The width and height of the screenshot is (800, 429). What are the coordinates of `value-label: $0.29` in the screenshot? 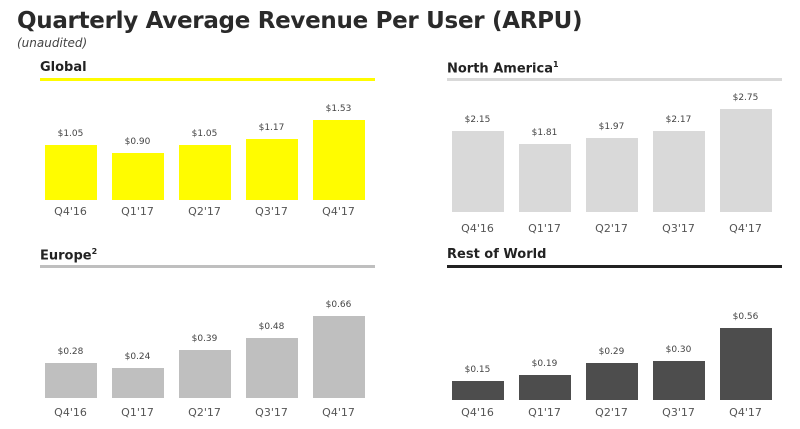 It's located at (611, 351).